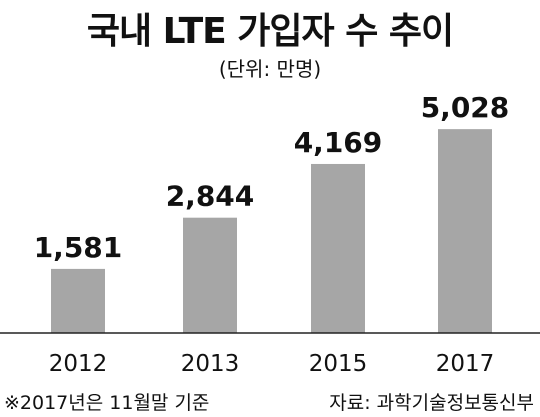 The width and height of the screenshot is (540, 417). I want to click on bar-2013, so click(210, 275).